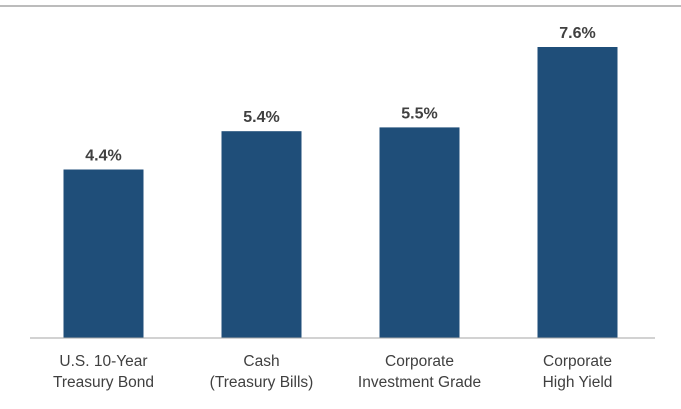  Describe the element at coordinates (577, 33) in the screenshot. I see `value-label-4: 7.6%` at that location.